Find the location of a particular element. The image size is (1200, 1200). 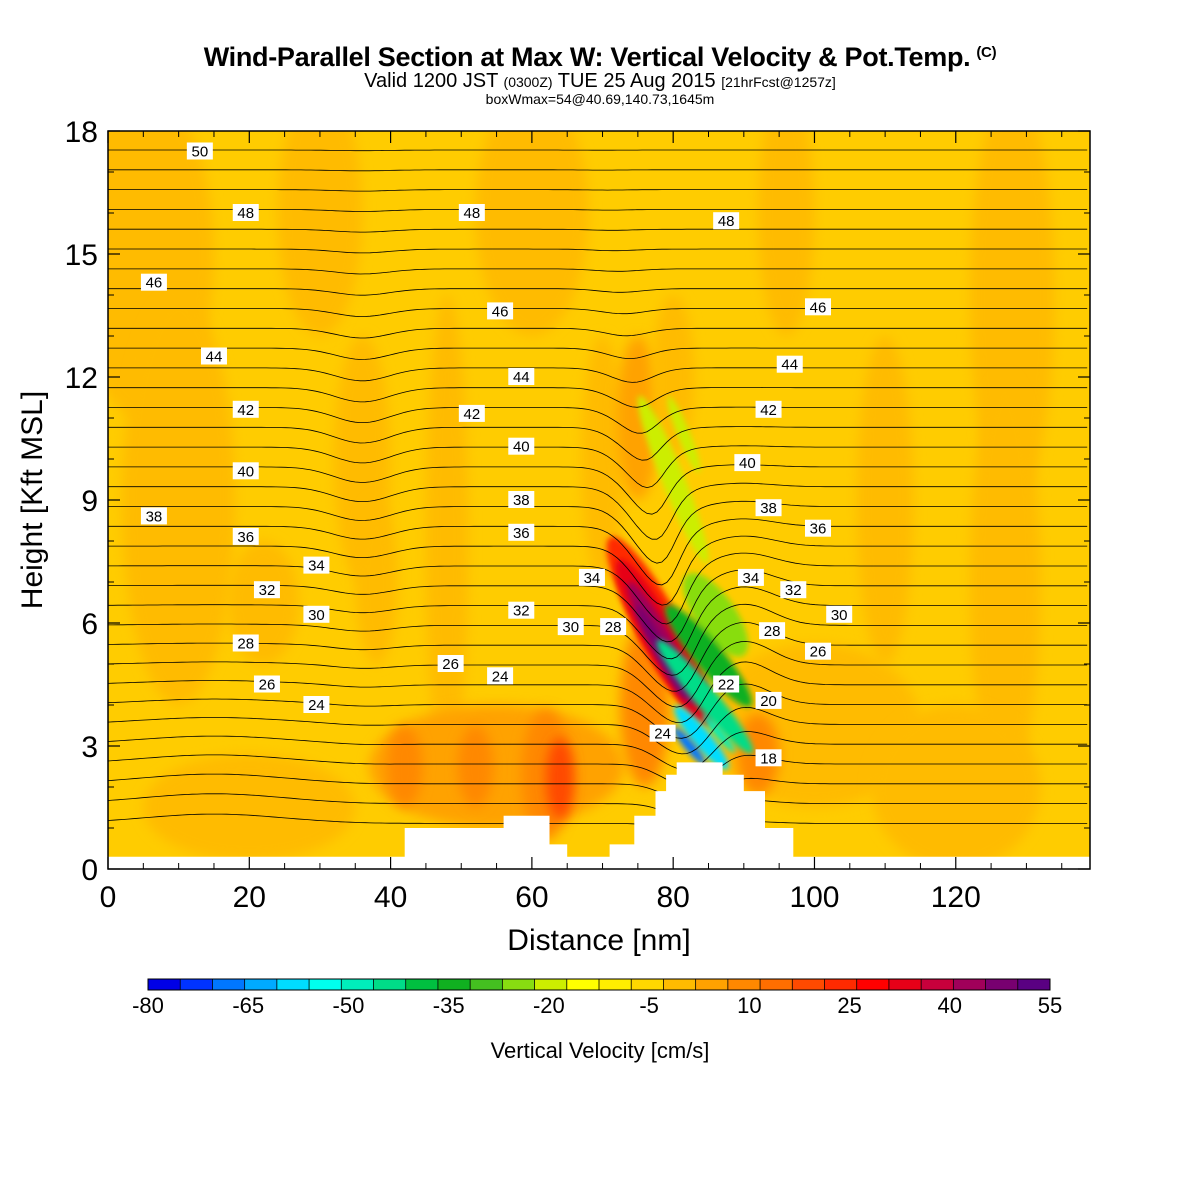

colorbar-tick-label: 10 is located at coordinates (749, 1005).